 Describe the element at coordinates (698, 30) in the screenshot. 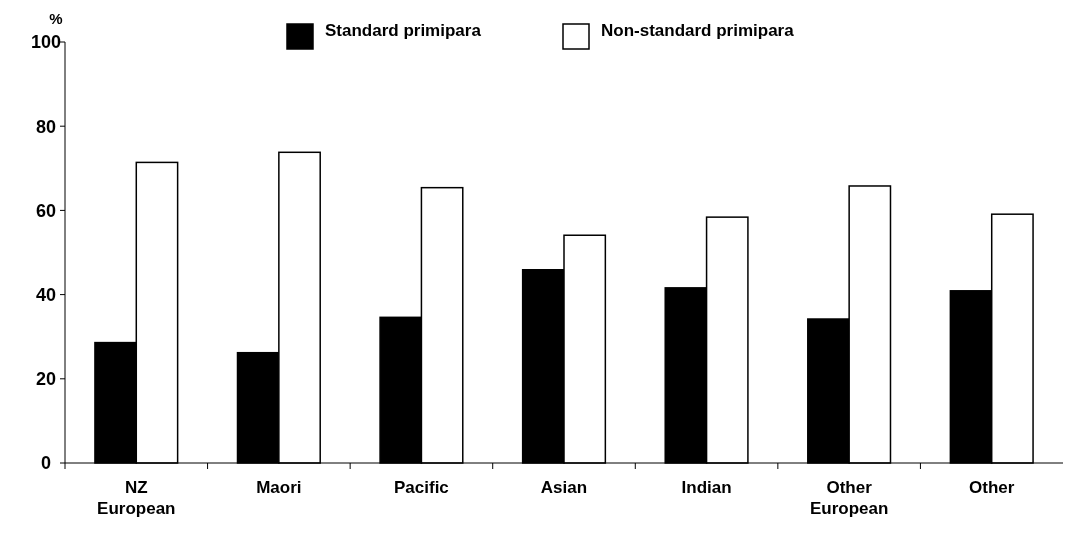

I see `legend-label: Non-standard primipara` at that location.